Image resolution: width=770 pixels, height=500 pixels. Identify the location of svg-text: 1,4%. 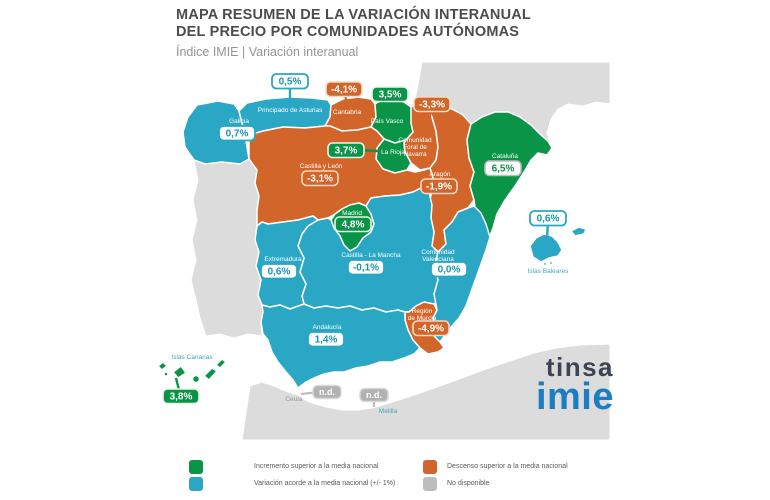
(326, 340).